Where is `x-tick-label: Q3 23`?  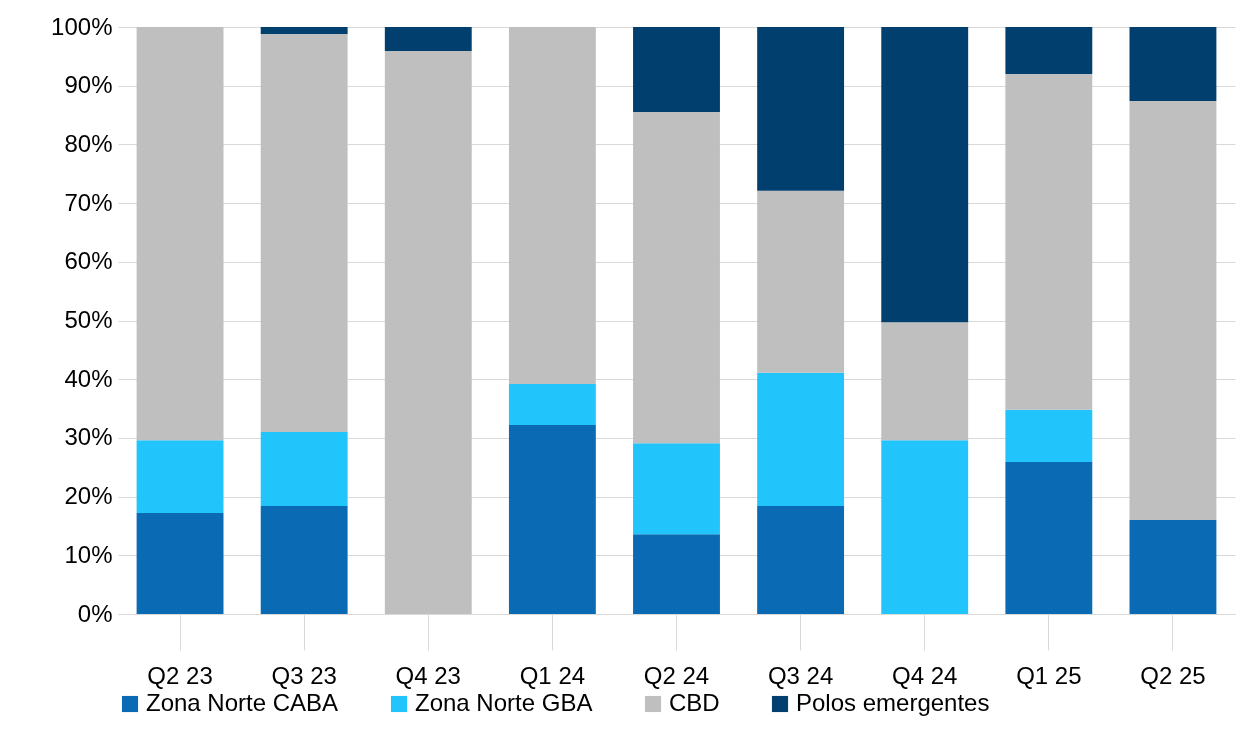 x-tick-label: Q3 23 is located at coordinates (304, 675).